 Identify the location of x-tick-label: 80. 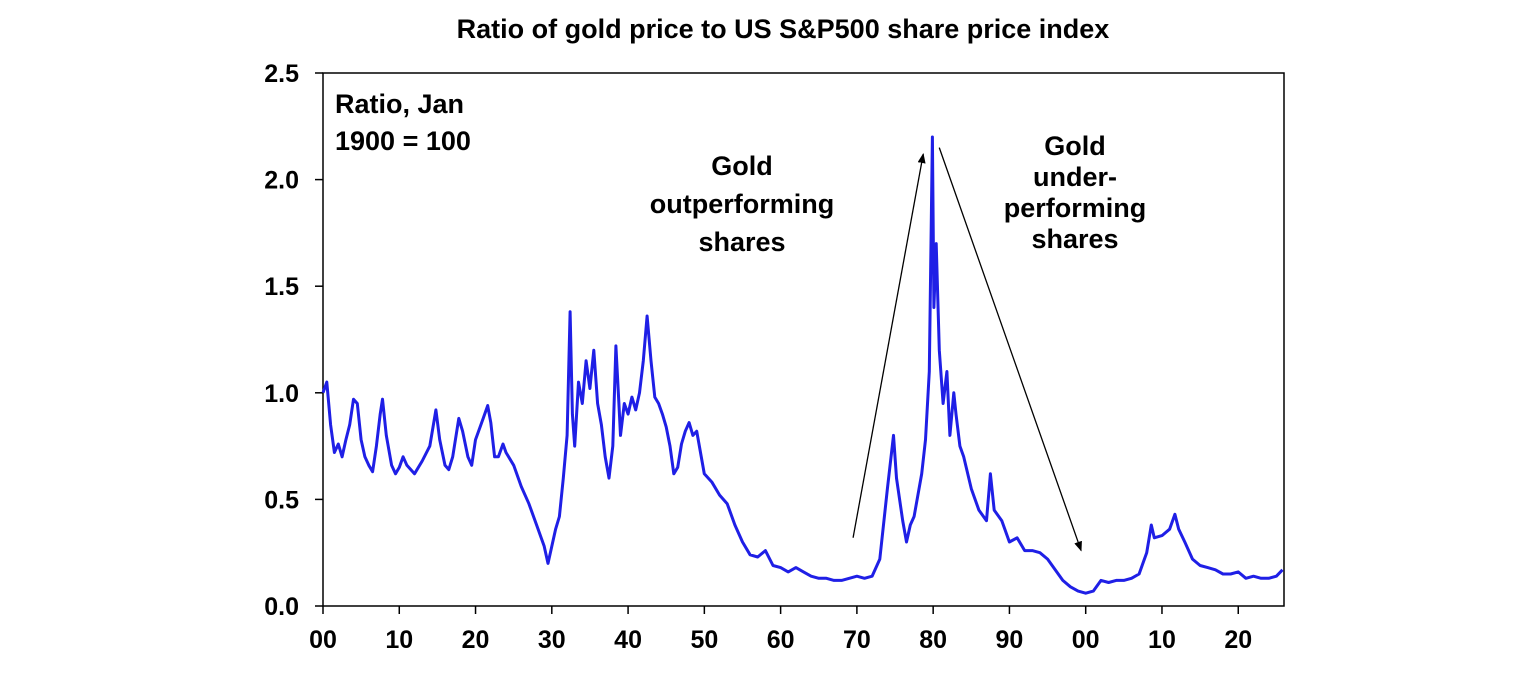
(933, 640).